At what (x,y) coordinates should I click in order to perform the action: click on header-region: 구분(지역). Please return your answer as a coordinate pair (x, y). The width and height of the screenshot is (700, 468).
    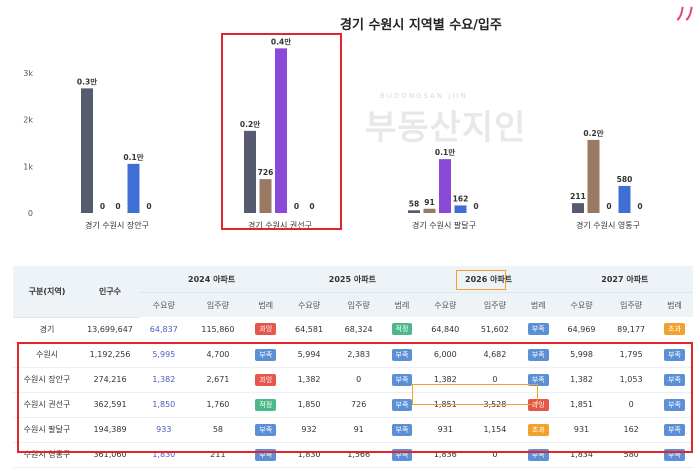
    Looking at the image, I should click on (47, 292).